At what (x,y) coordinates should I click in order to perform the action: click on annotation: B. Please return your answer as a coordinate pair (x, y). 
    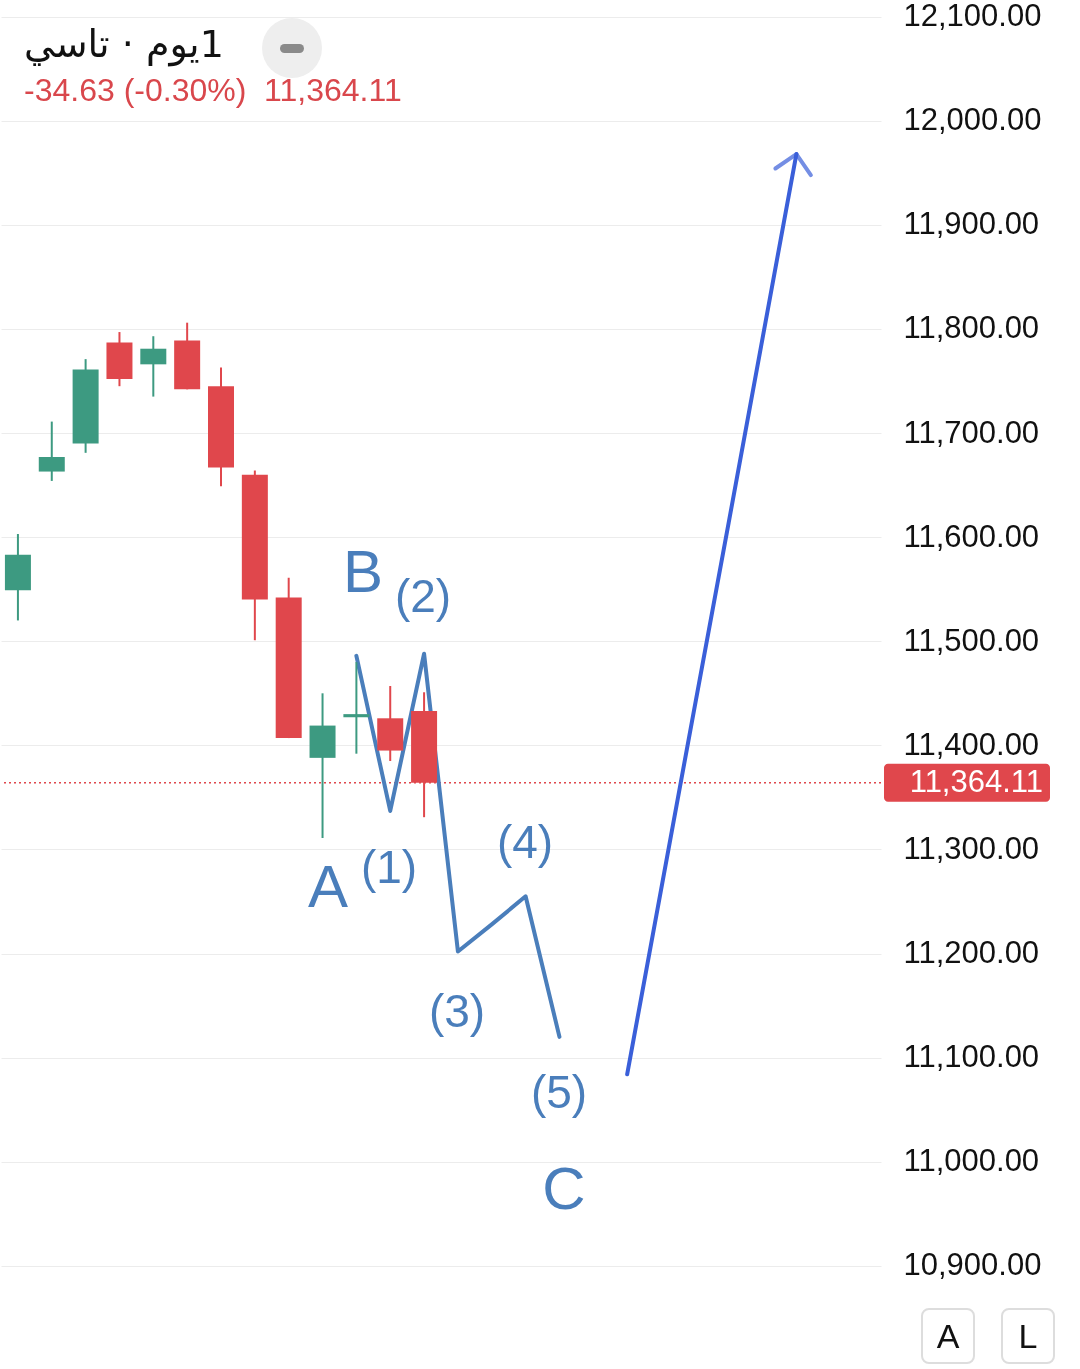
    Looking at the image, I should click on (363, 571).